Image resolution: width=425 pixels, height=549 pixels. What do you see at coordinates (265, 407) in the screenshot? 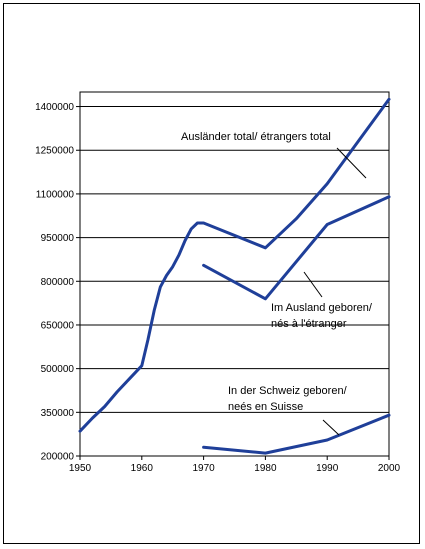
I see `annotation-swiss-born-line: neés en Suisse` at bounding box center [265, 407].